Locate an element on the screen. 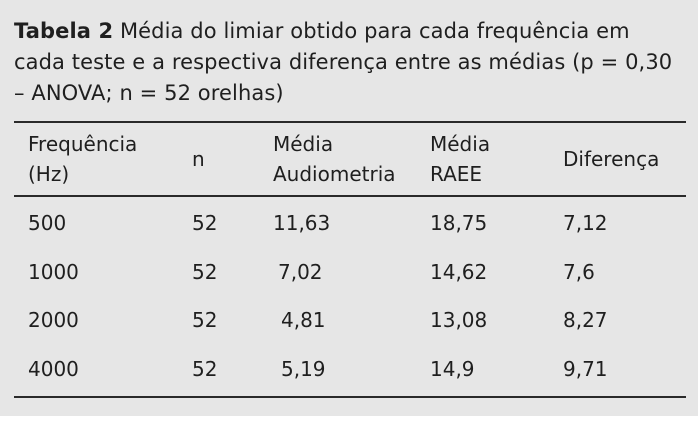  cell-aud-row-2: 7,02 is located at coordinates (300, 272).